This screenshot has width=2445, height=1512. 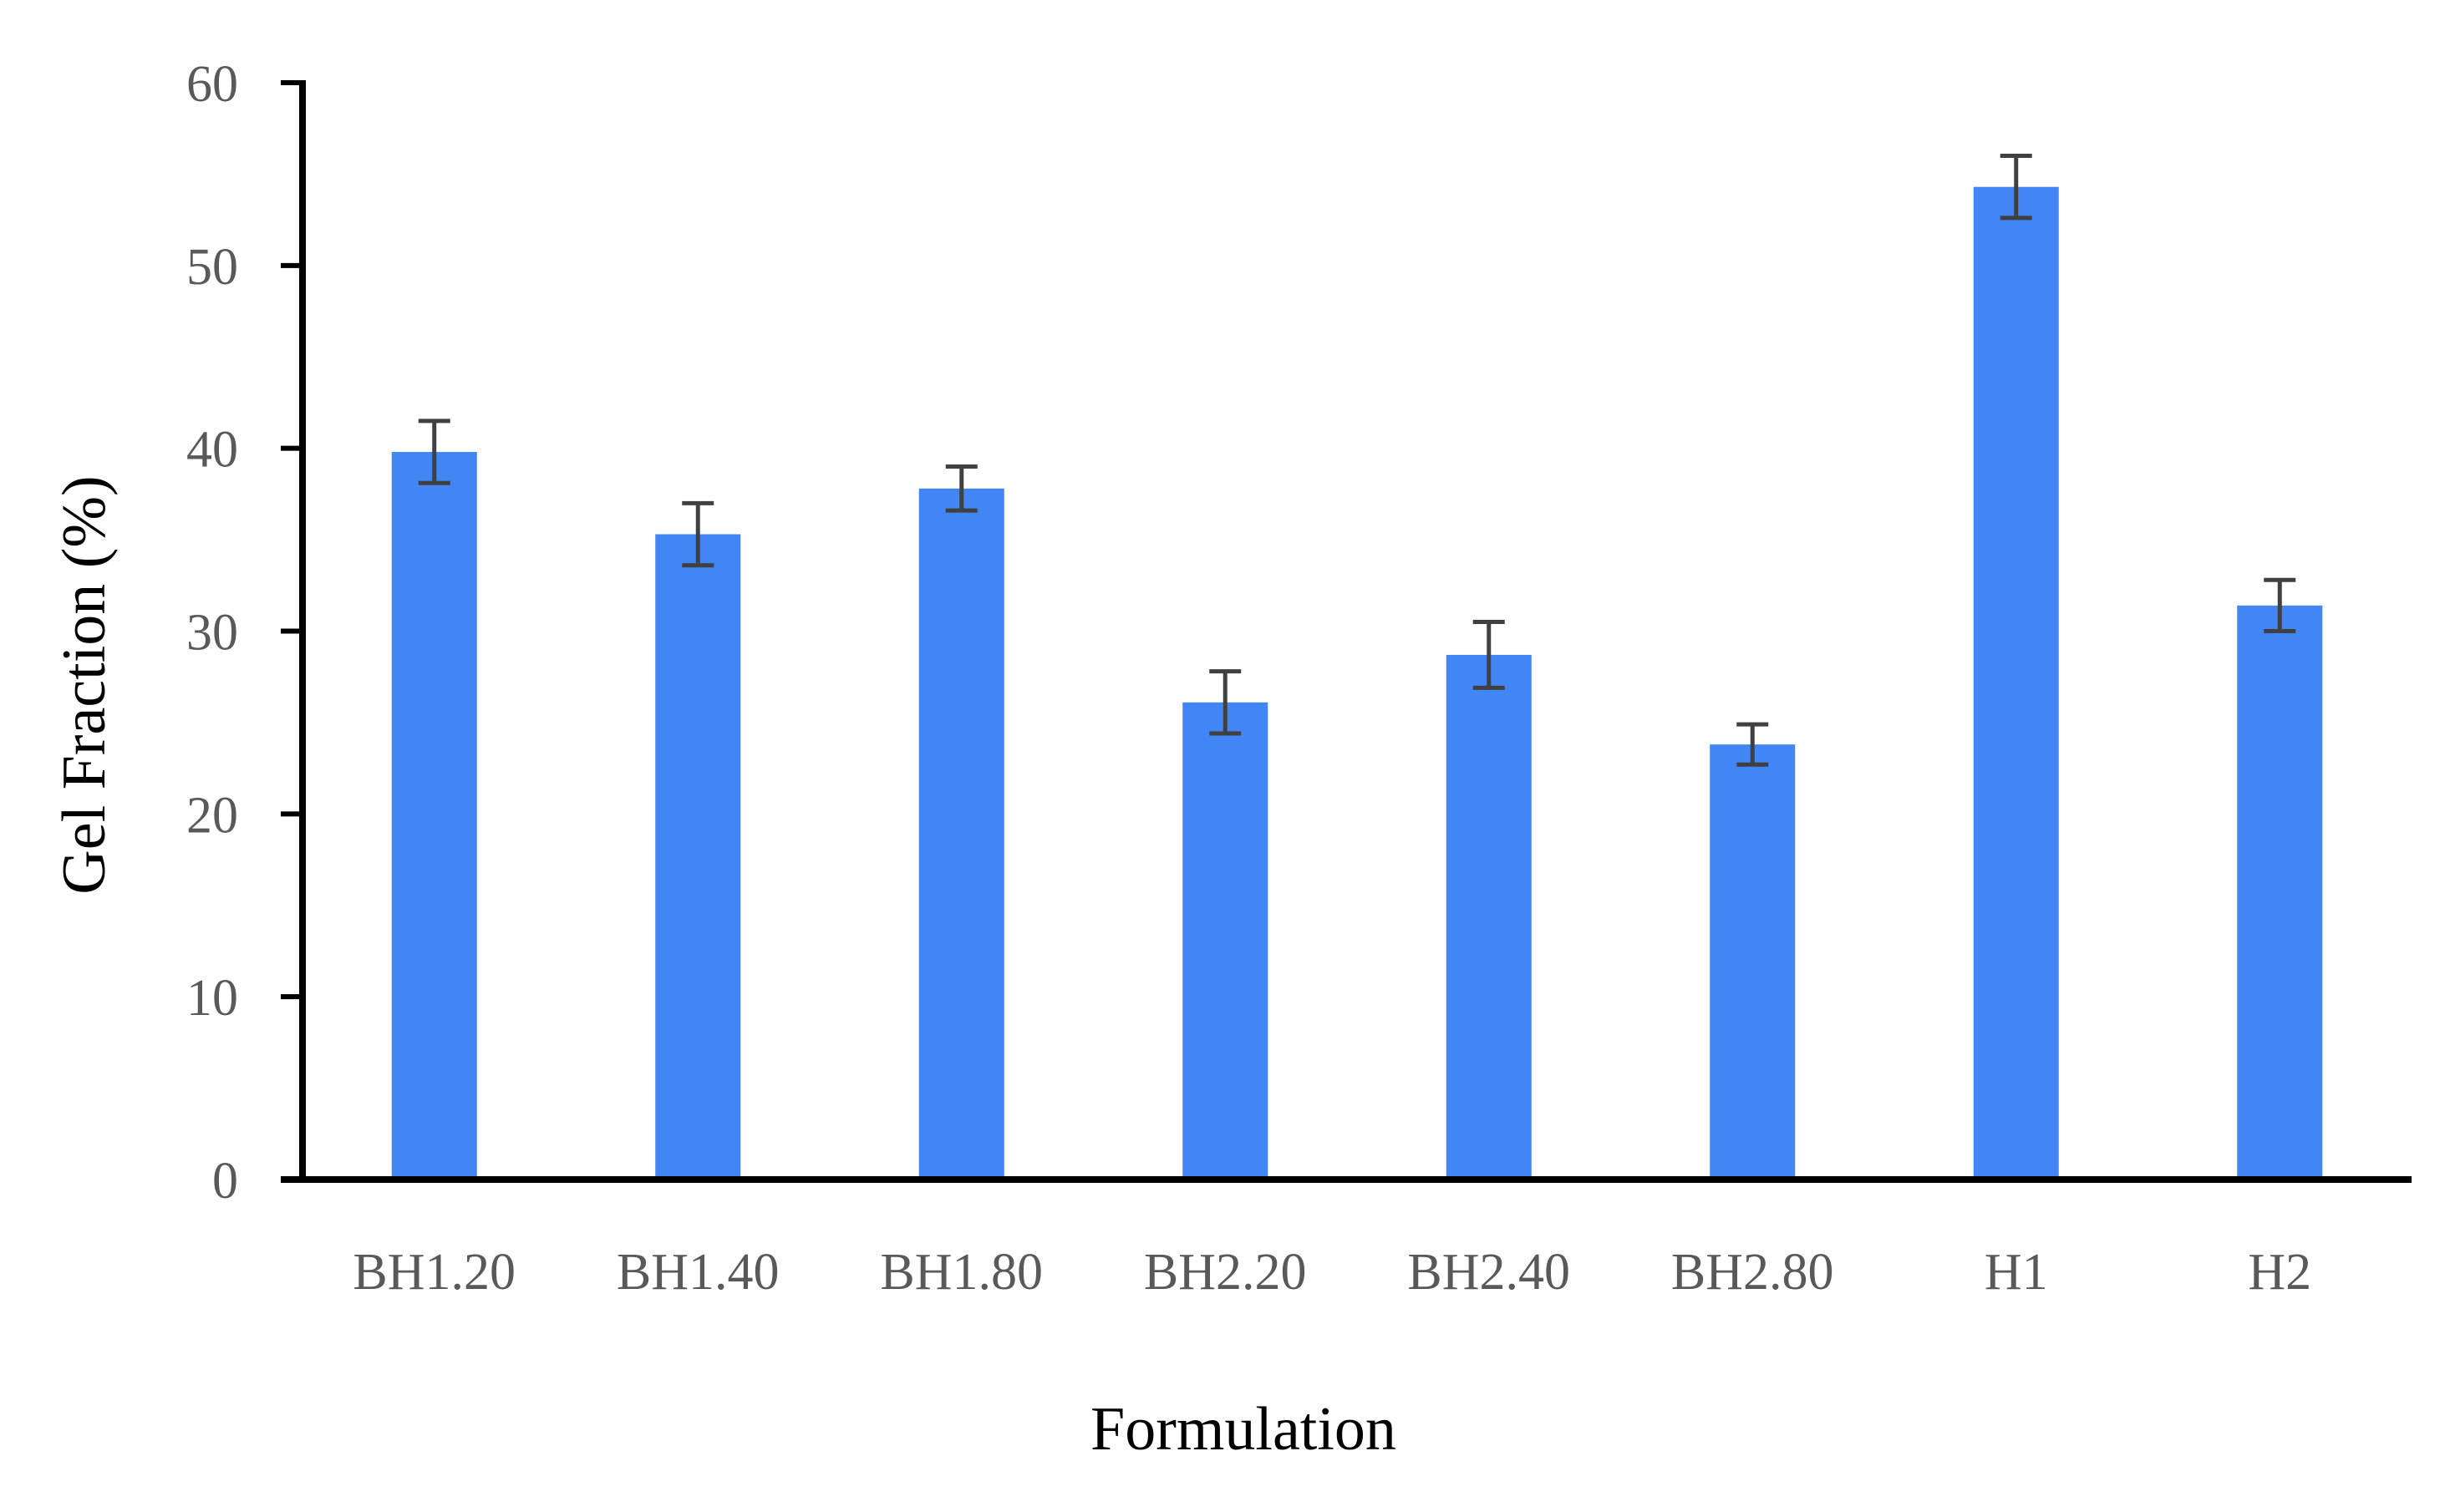 I want to click on bar-h1, so click(x=2016, y=683).